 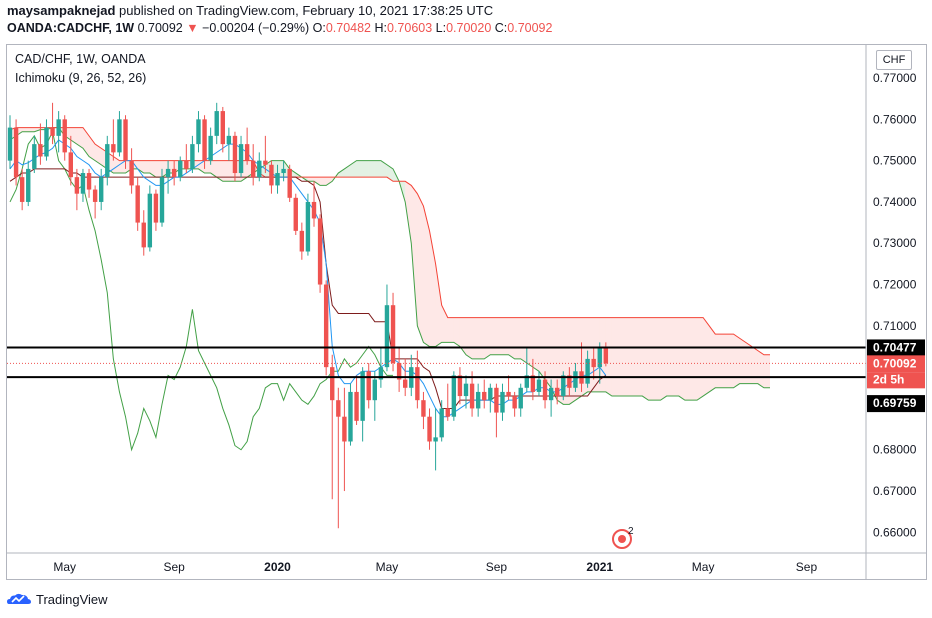 What do you see at coordinates (81, 78) in the screenshot?
I see `indicator-legend: Ichimoku (9, 26, 52, 26)` at bounding box center [81, 78].